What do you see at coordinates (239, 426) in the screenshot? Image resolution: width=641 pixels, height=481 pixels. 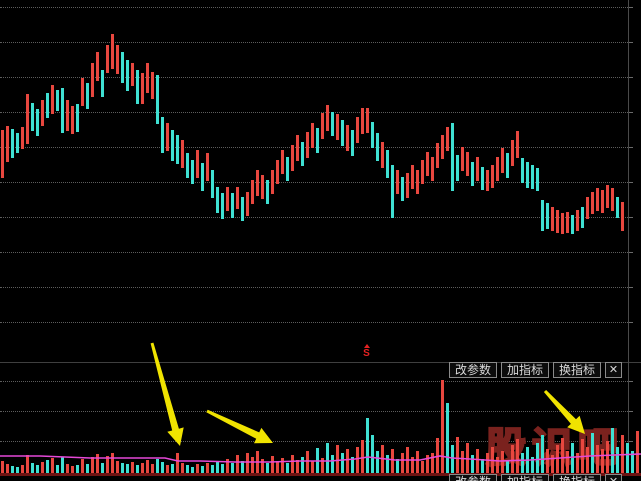 I see `annotation-arrow-icon` at bounding box center [239, 426].